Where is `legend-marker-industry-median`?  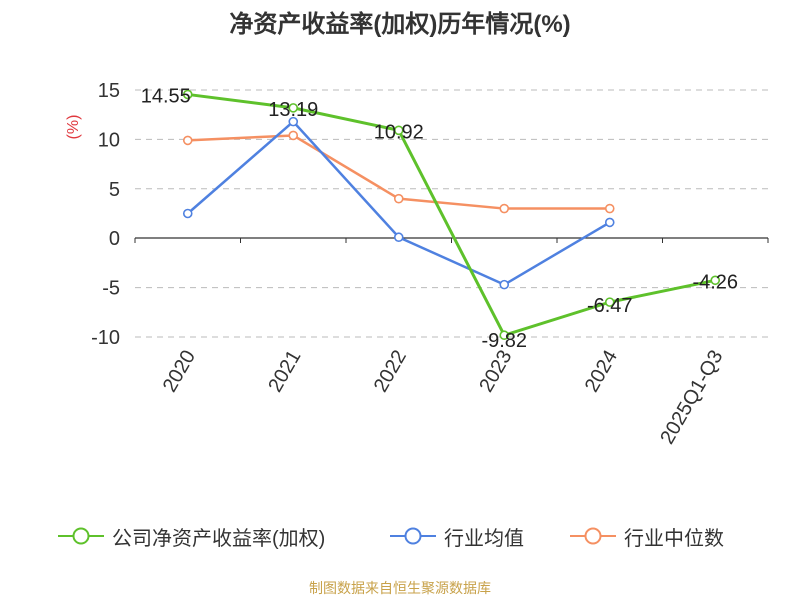 legend-marker-industry-median is located at coordinates (593, 536).